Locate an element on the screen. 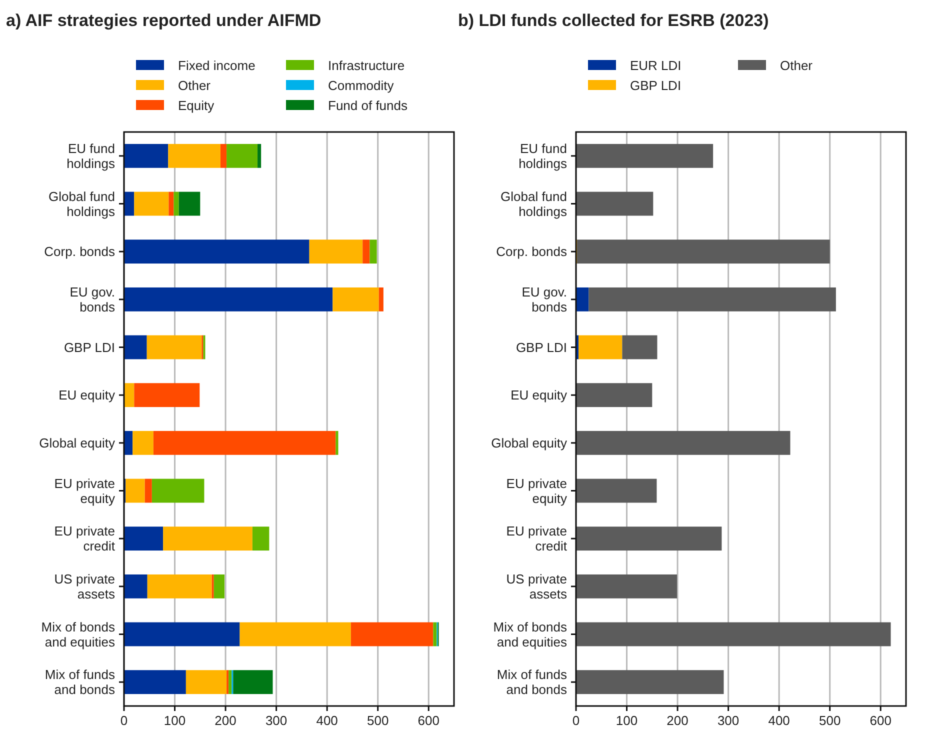 The image size is (929, 729). legend-label: Equity is located at coordinates (196, 105).